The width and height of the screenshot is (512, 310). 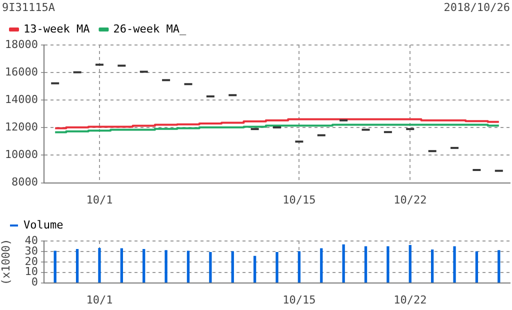 I want to click on legend-label: 13-week MA, so click(x=57, y=29).